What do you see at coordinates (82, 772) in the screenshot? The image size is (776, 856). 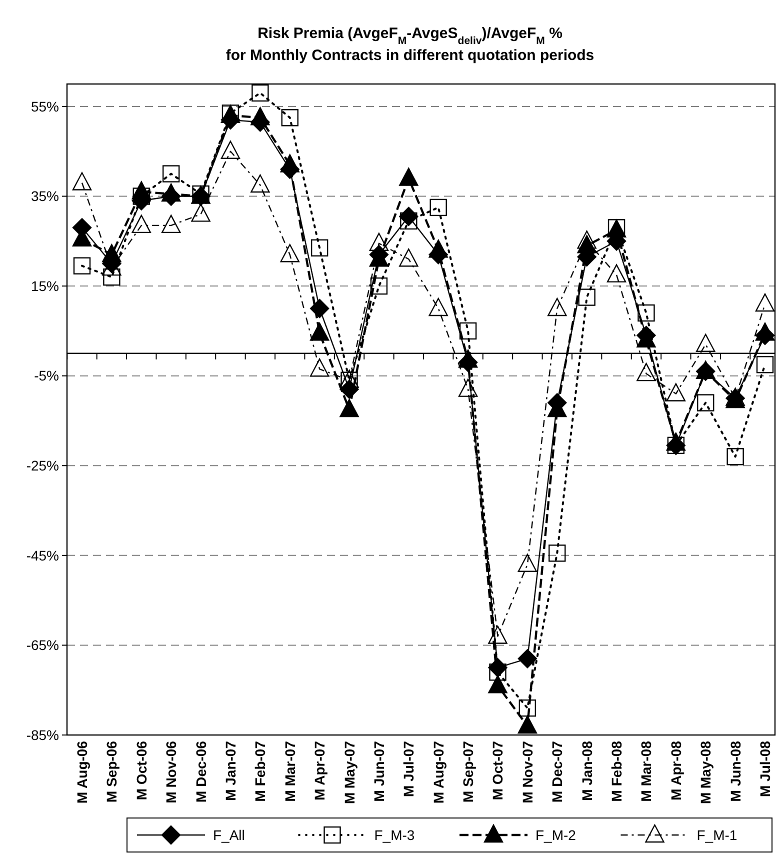 I see `x-tick-label: M Aug-06` at bounding box center [82, 772].